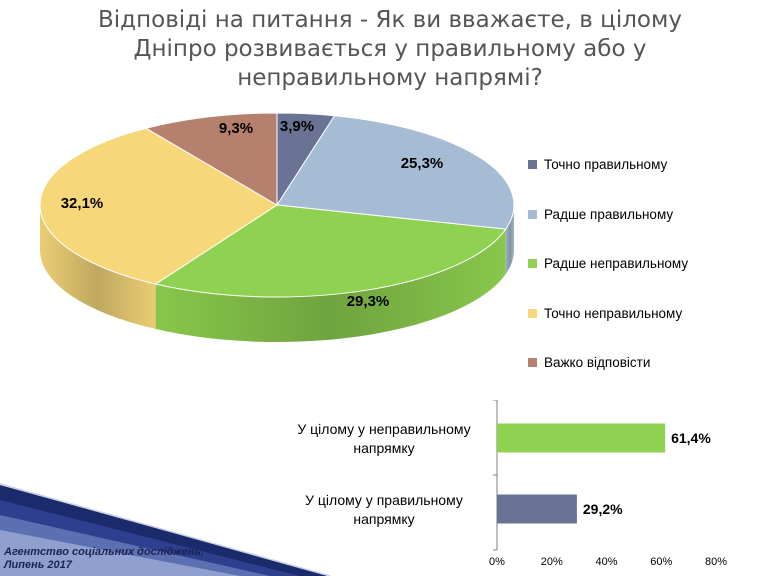  What do you see at coordinates (606, 562) in the screenshot?
I see `bar-x-tick-label-3: 40%` at bounding box center [606, 562].